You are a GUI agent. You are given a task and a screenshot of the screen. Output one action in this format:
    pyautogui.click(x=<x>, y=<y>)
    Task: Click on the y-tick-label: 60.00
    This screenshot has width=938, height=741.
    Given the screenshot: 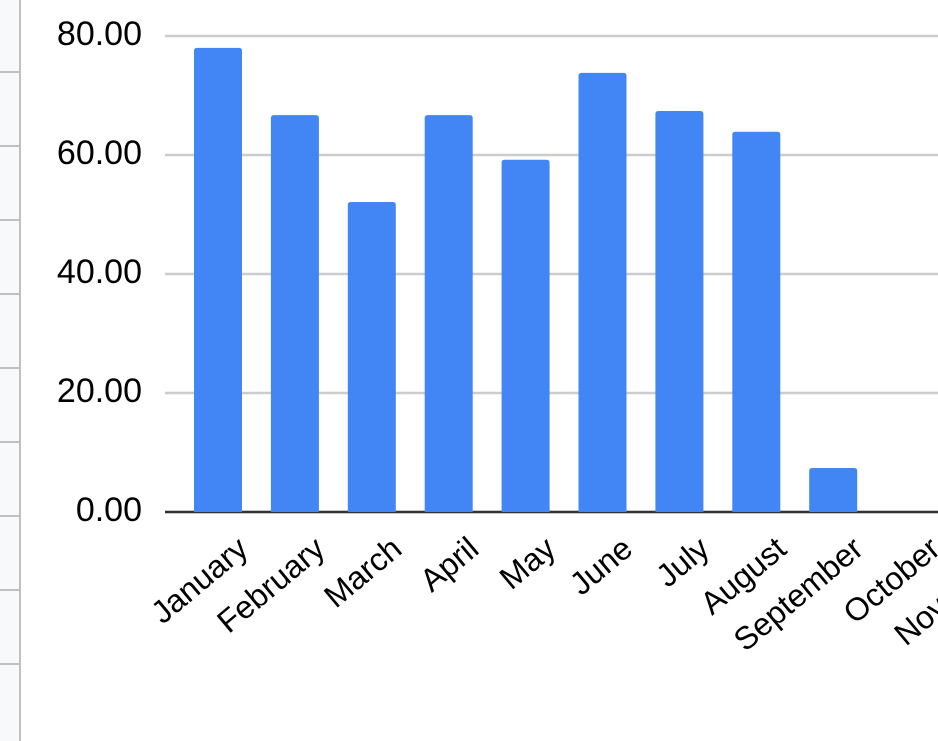 What is the action you would take?
    pyautogui.click(x=99, y=153)
    